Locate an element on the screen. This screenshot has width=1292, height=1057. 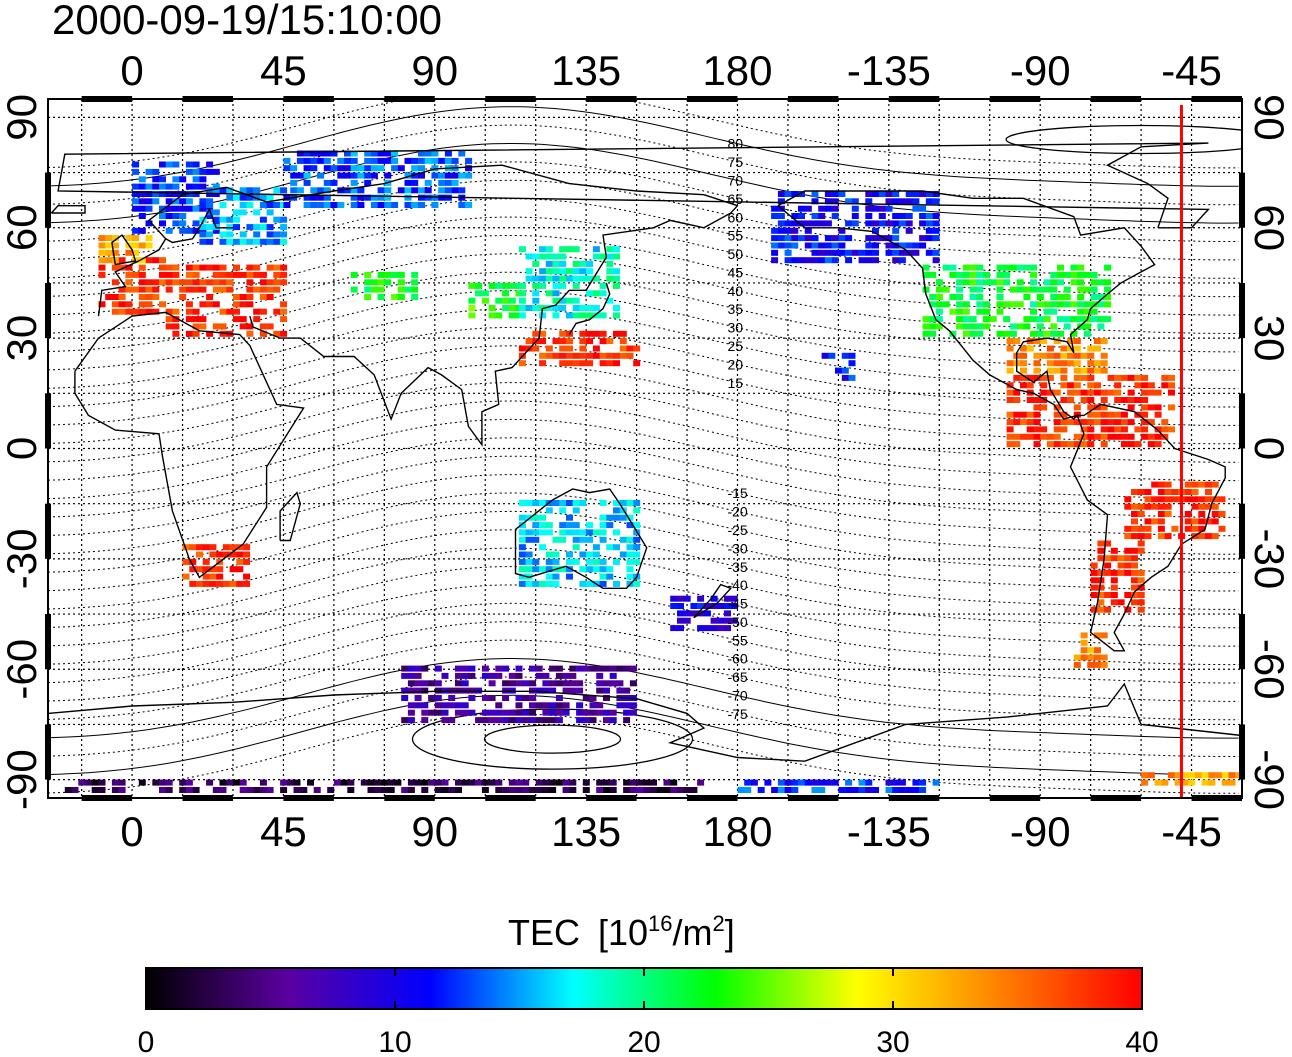
magnetic-latitude-label: 35 is located at coordinates (735, 309).